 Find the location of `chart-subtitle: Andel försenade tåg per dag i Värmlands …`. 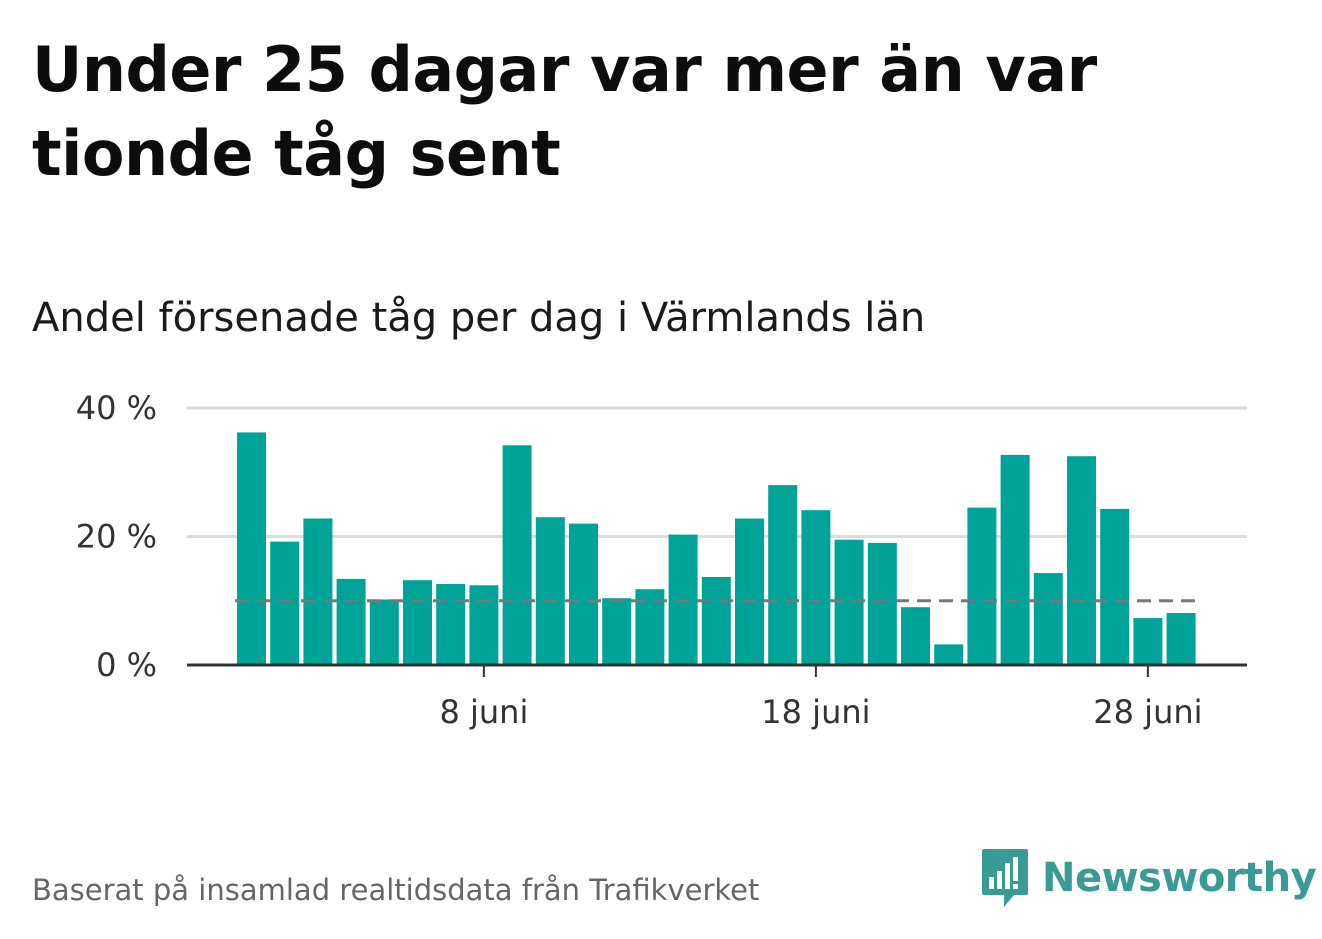

chart-subtitle: Andel försenade tåg per dag i Värmlands … is located at coordinates (479, 318).